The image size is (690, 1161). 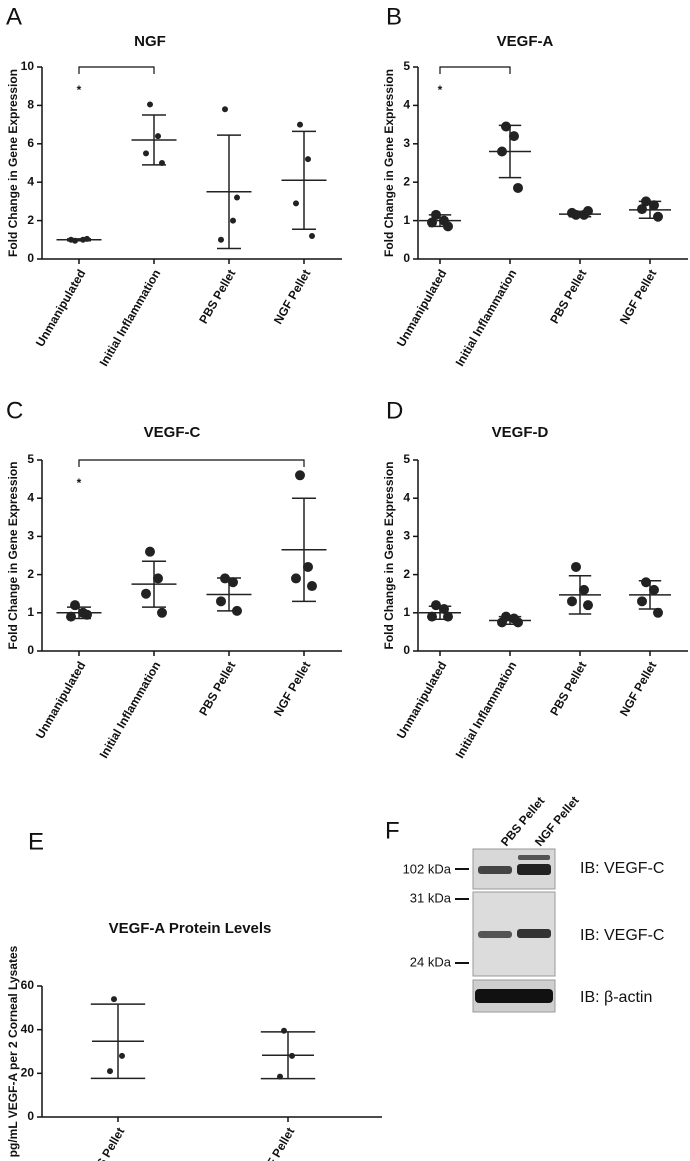 I want to click on panel-letter: F, so click(x=392, y=830).